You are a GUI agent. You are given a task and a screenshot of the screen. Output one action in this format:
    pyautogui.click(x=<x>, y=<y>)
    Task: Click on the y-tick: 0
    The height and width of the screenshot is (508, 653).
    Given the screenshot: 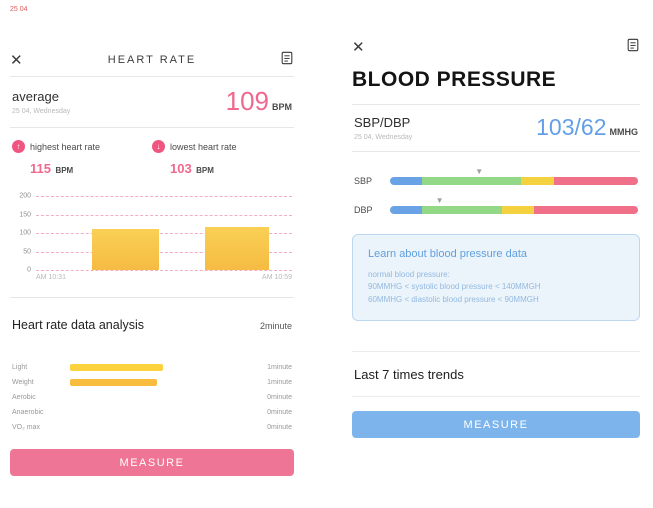 What is the action you would take?
    pyautogui.click(x=29, y=270)
    